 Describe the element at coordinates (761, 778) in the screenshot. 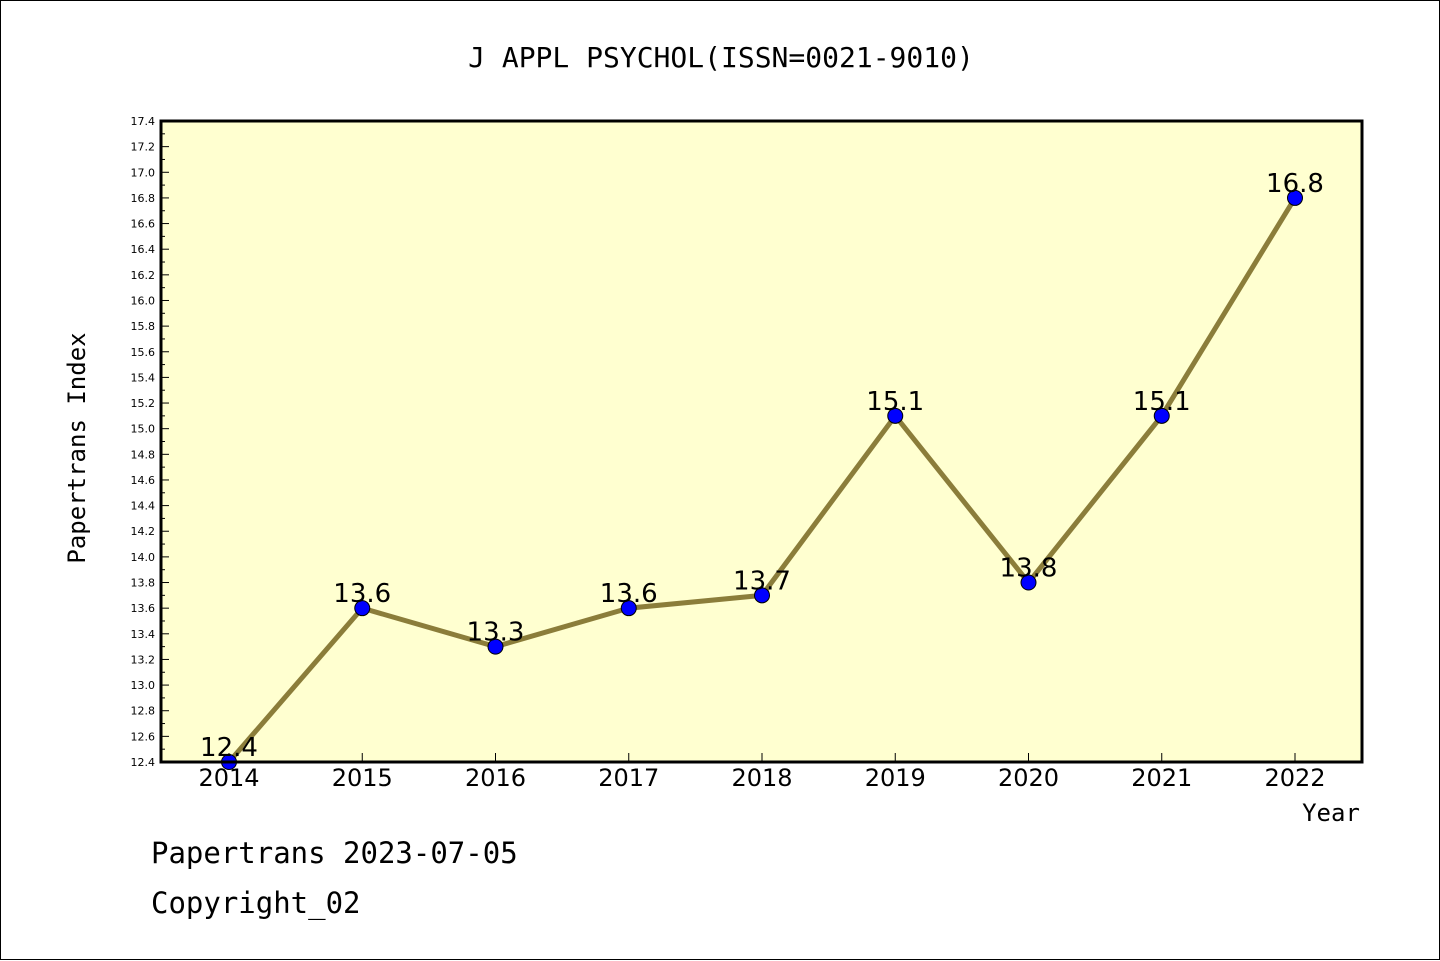

I see `x-tick-label: 2018` at that location.